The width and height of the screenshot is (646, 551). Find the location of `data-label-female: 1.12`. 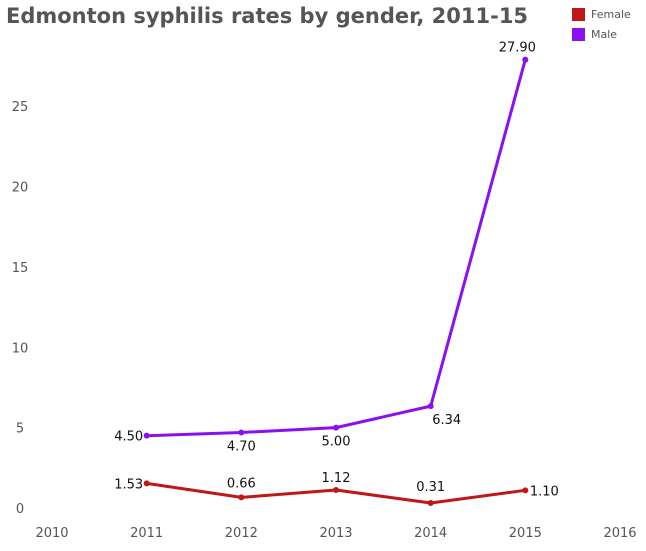

data-label-female: 1.12 is located at coordinates (336, 478).